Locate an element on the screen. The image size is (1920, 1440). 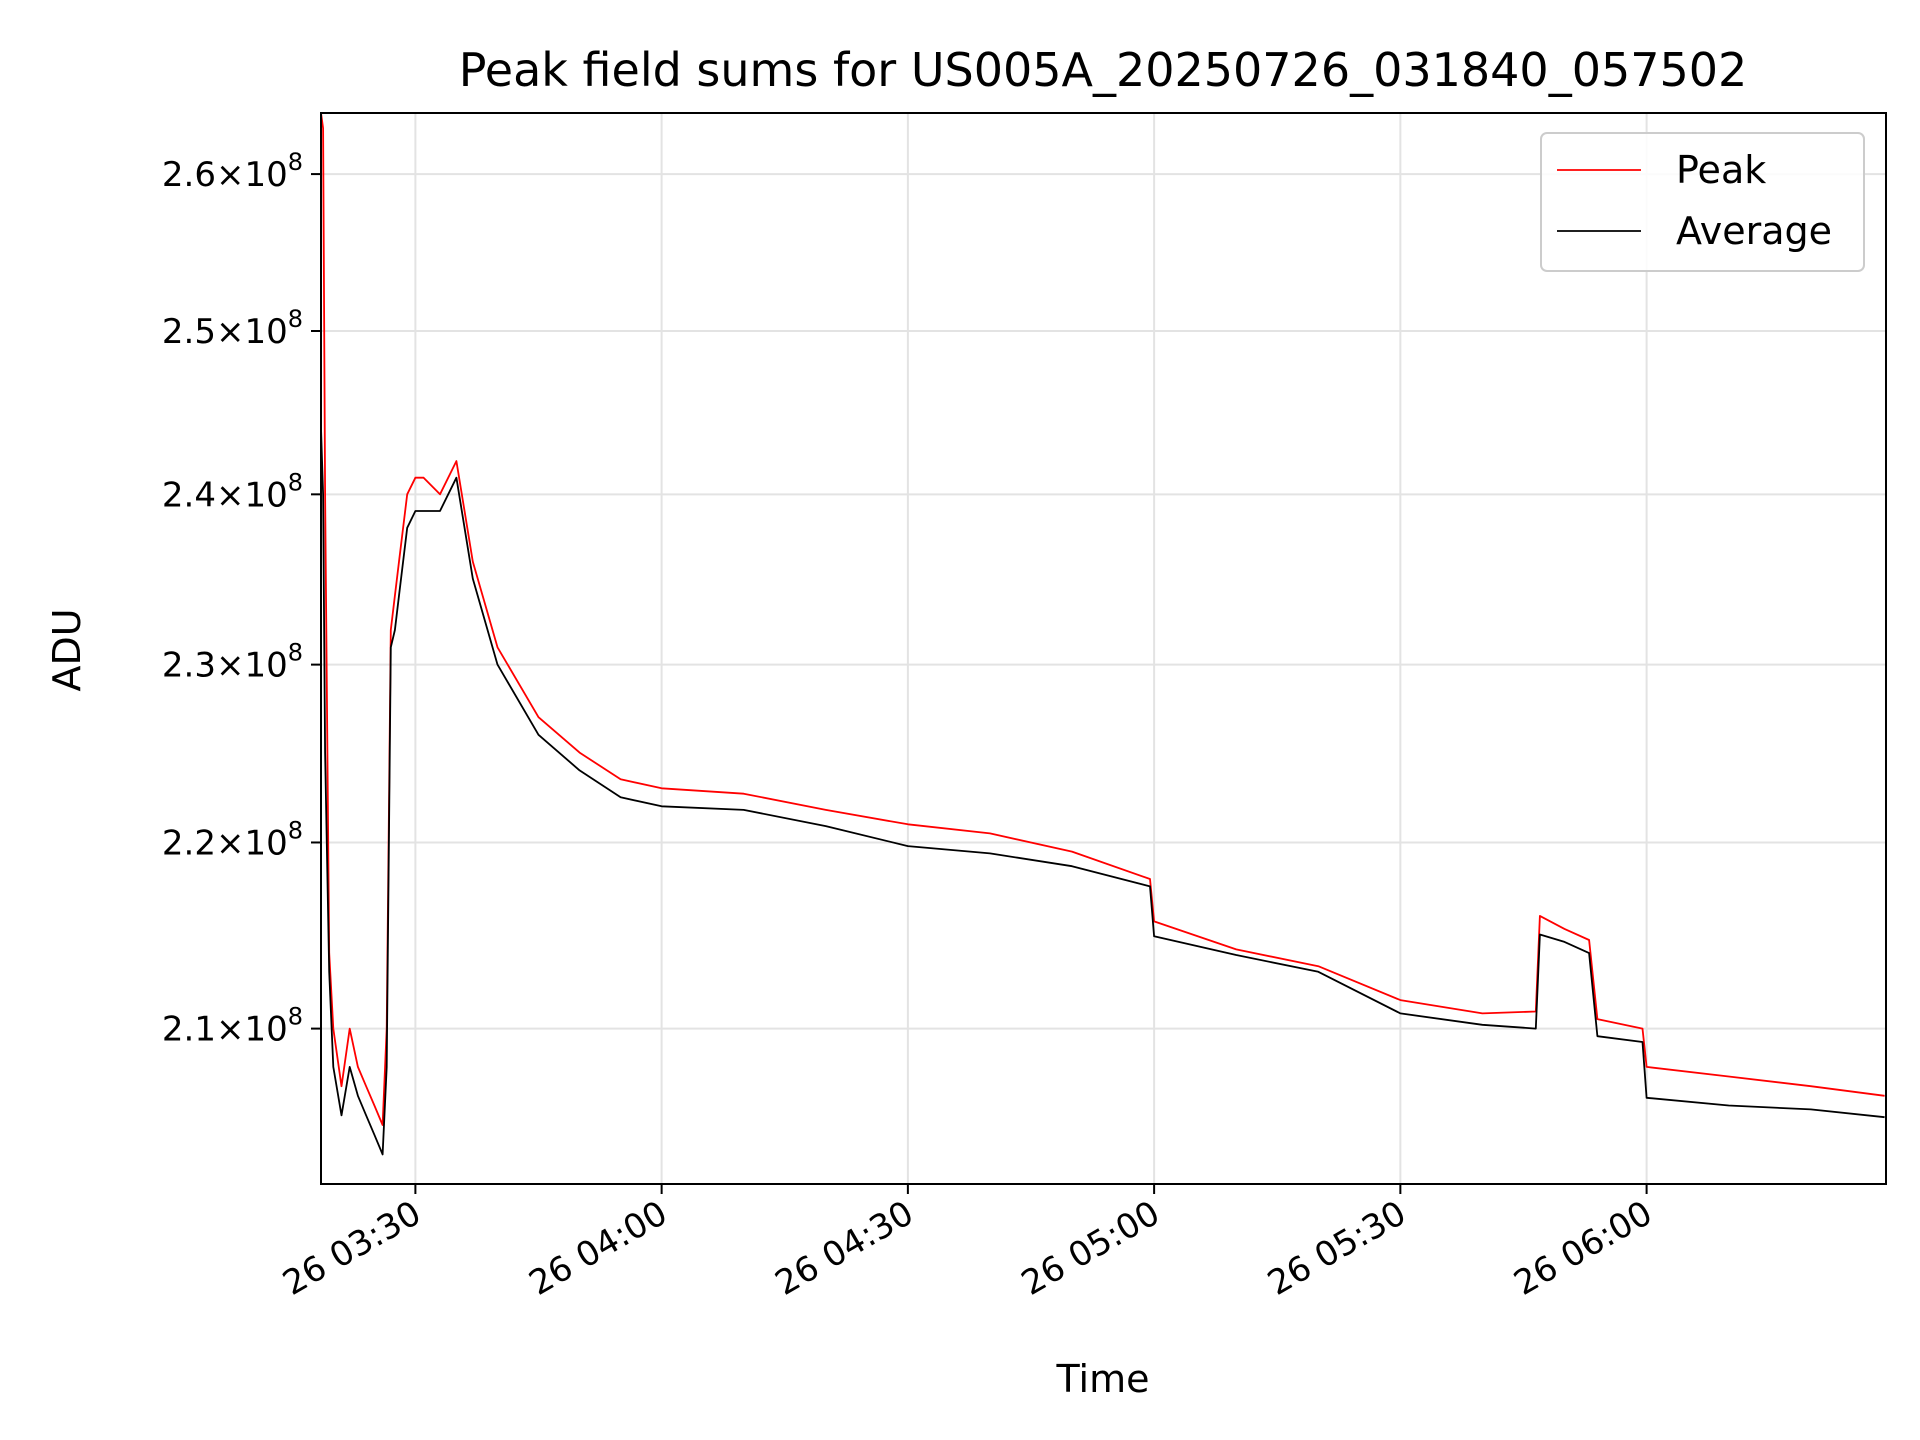
y-tick-mantissa: 2.3 is located at coordinates (189, 666).